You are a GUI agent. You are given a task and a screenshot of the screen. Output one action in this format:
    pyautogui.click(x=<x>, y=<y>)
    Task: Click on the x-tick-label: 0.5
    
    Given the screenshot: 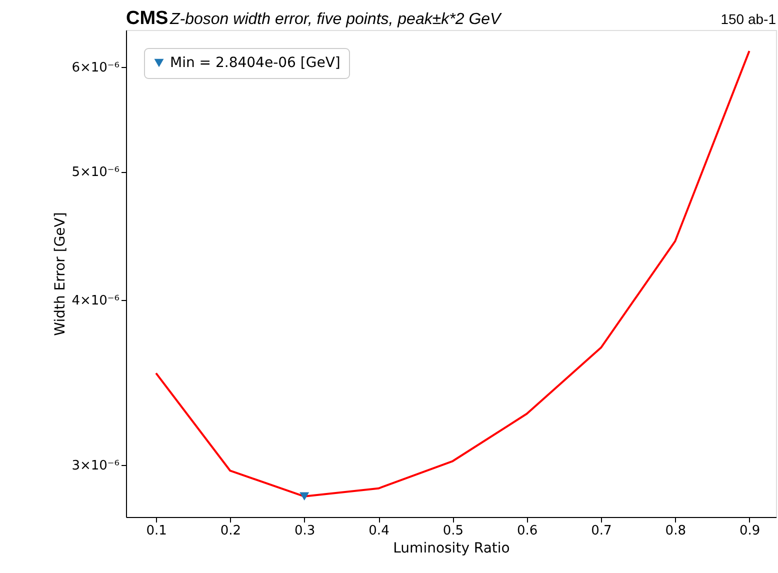 What is the action you would take?
    pyautogui.click(x=453, y=531)
    